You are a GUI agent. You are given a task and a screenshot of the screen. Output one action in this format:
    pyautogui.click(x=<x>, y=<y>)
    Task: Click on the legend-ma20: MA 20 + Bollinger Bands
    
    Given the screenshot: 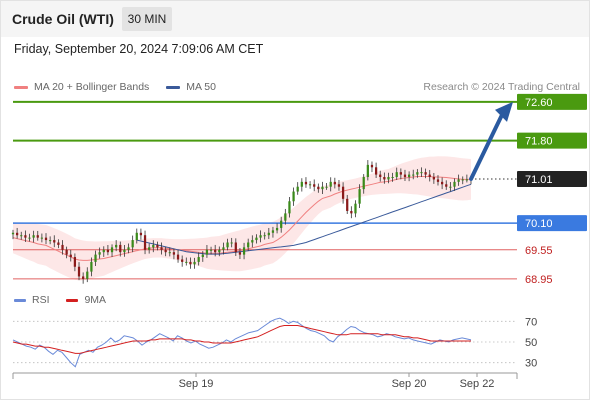 What is the action you would take?
    pyautogui.click(x=81, y=87)
    